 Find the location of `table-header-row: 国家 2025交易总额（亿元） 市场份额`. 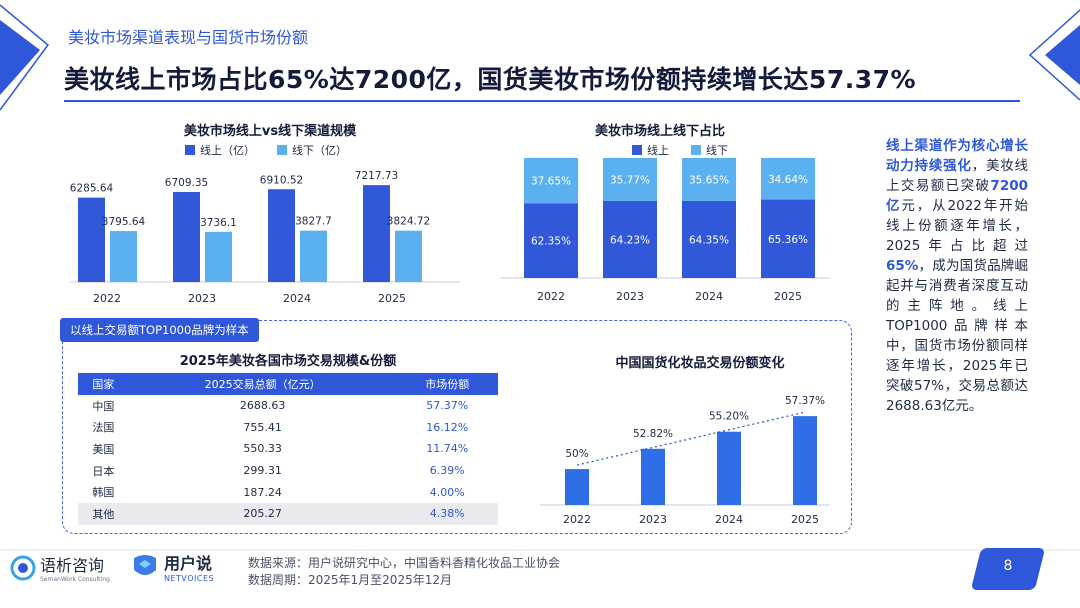

table-header-row: 国家 2025交易总额（亿元） 市场份额 is located at coordinates (288, 384).